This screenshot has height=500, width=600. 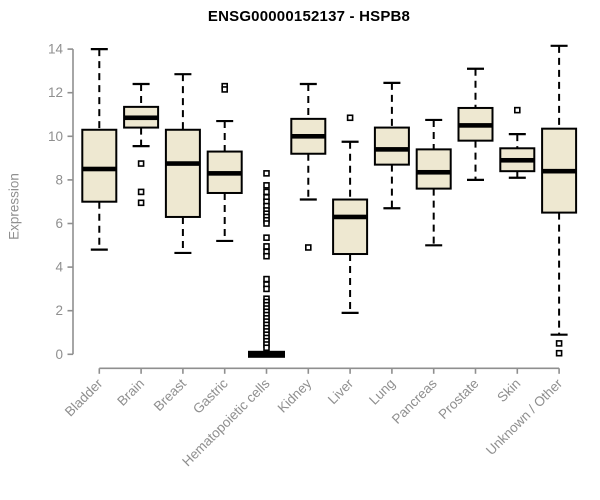 I want to click on box-lung, so click(x=391, y=146).